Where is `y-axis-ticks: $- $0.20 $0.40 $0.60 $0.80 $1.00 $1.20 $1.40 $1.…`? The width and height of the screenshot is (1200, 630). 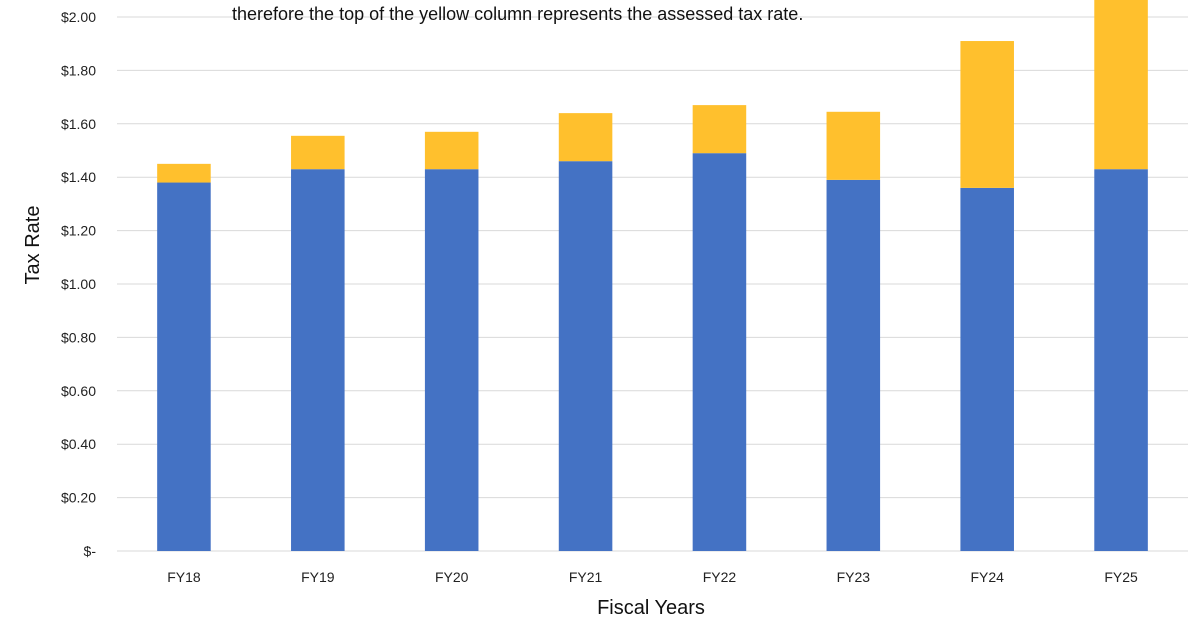 y-axis-ticks: $- $0.20 $0.40 $0.60 $0.80 $1.00 $1.20 $1.40 $1.… is located at coordinates (78, 284).